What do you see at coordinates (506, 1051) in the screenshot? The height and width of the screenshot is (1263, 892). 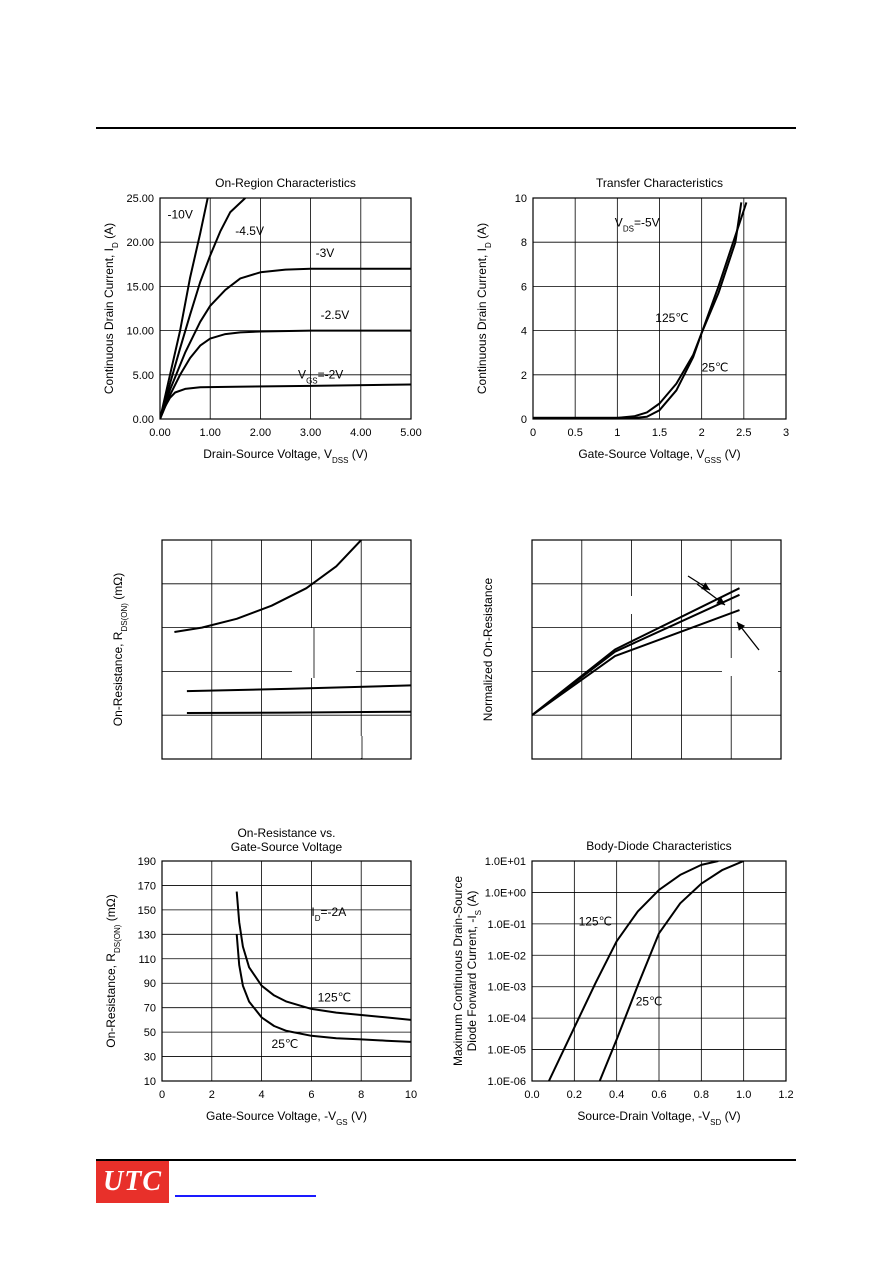 I see `y-tick-label: 1.0E-05` at bounding box center [506, 1051].